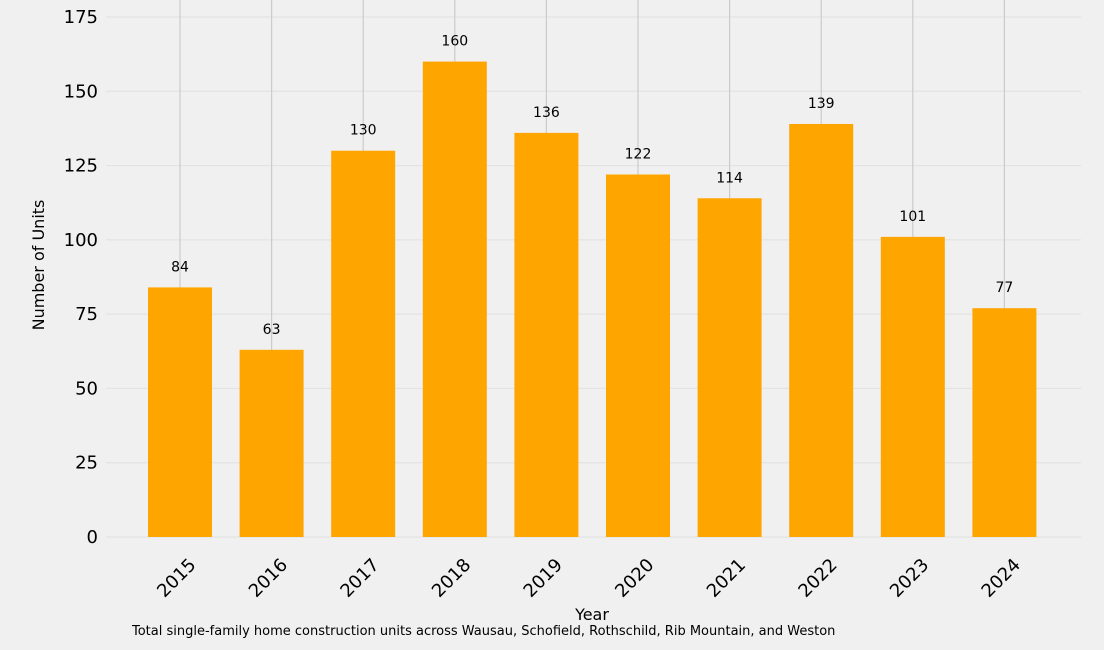 The width and height of the screenshot is (1104, 650). What do you see at coordinates (81, 17) in the screenshot?
I see `y-tick-label: 175` at bounding box center [81, 17].